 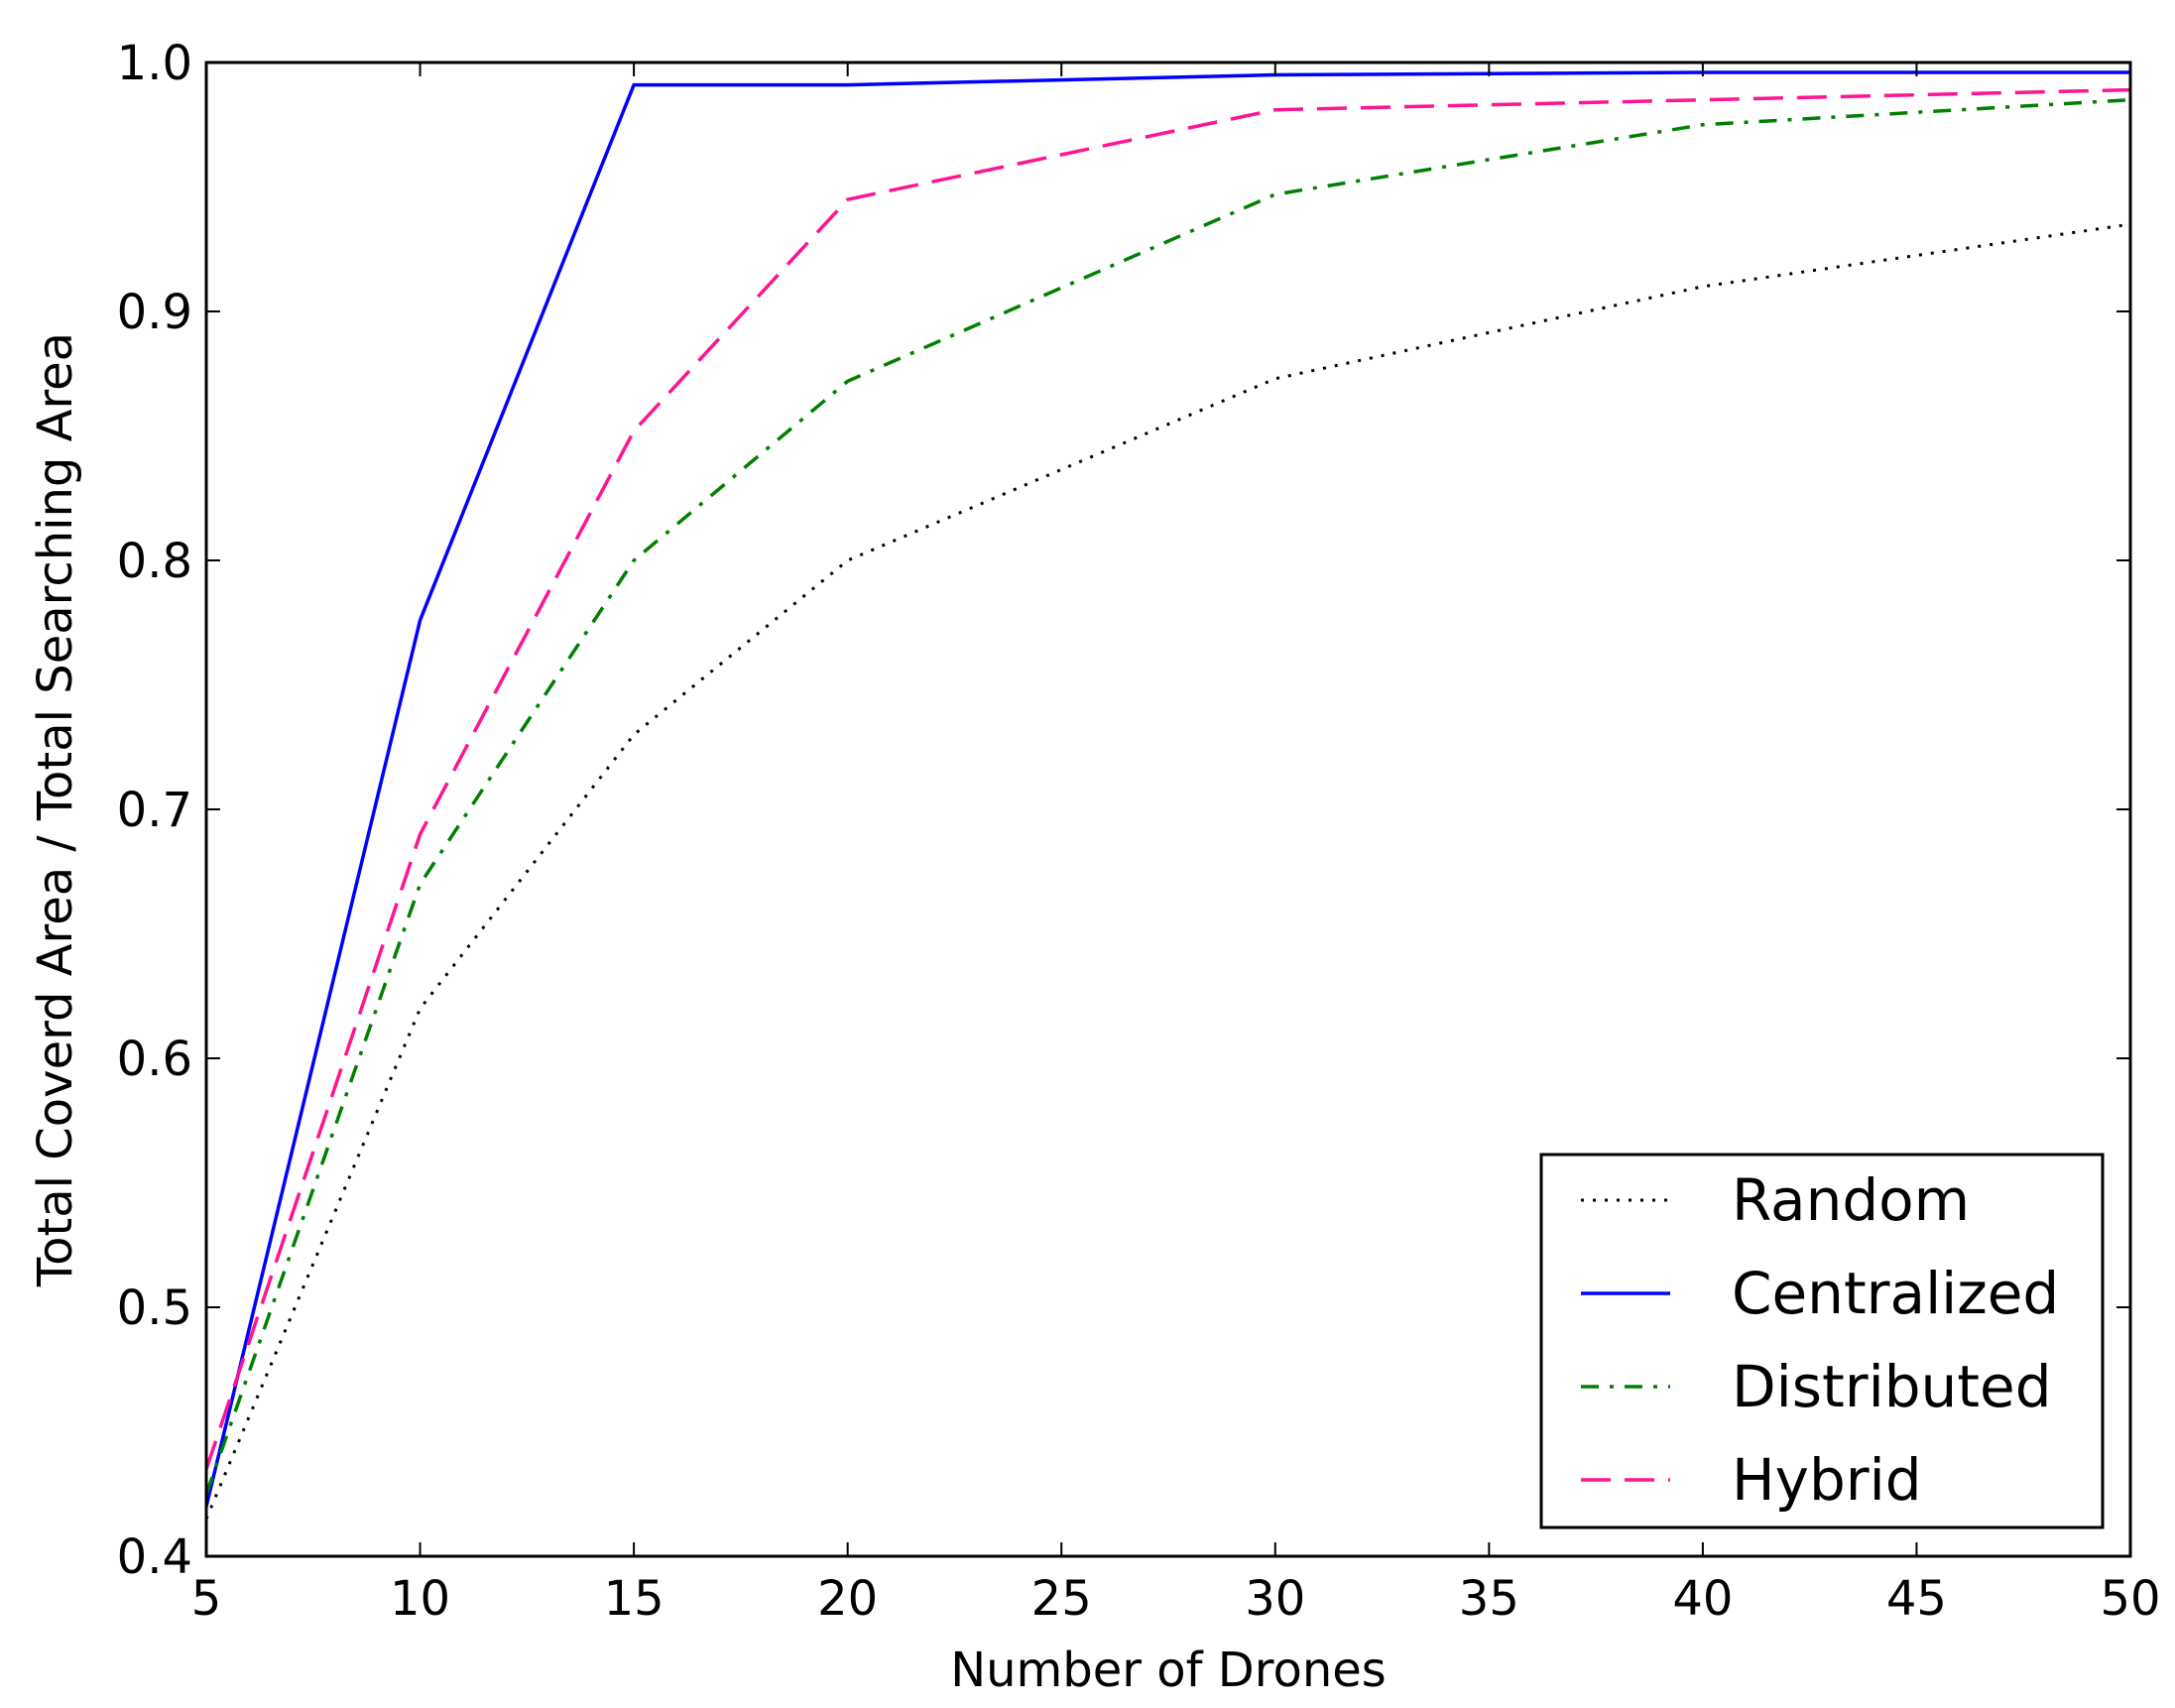 I want to click on y-tick-label: 0.7, so click(x=154, y=810).